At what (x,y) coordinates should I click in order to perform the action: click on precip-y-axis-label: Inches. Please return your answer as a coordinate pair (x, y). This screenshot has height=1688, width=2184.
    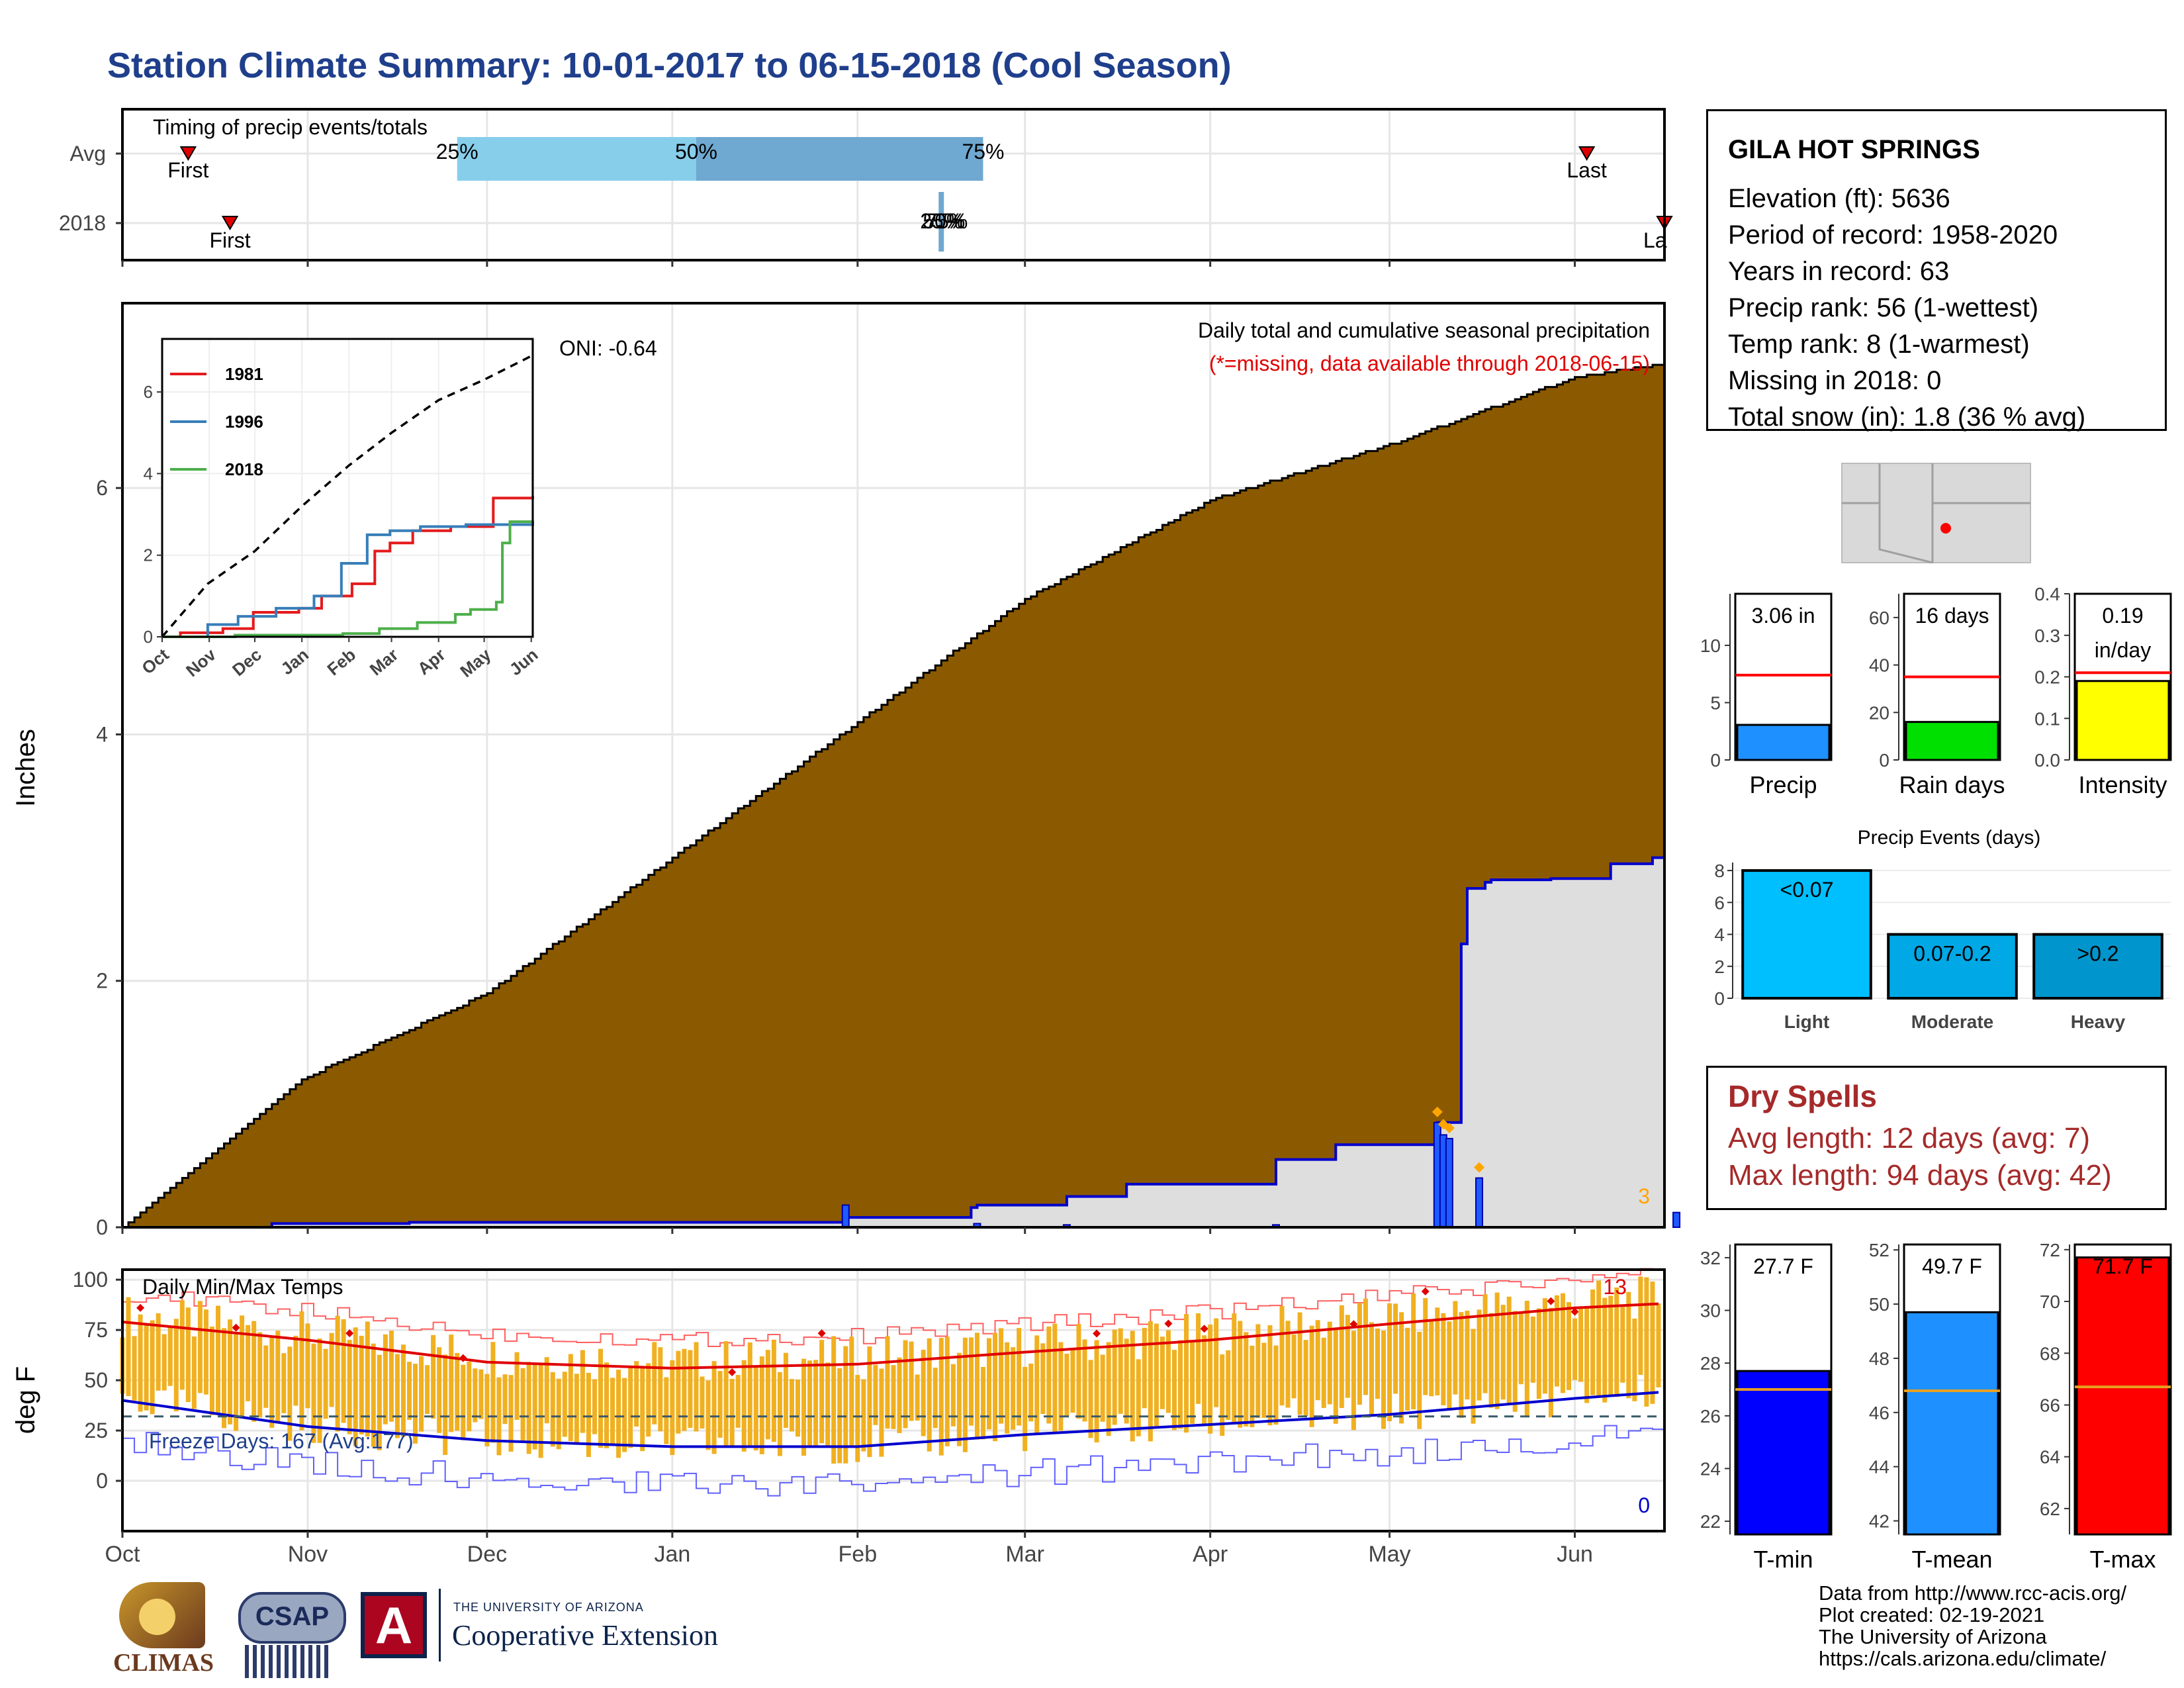
    Looking at the image, I should click on (26, 768).